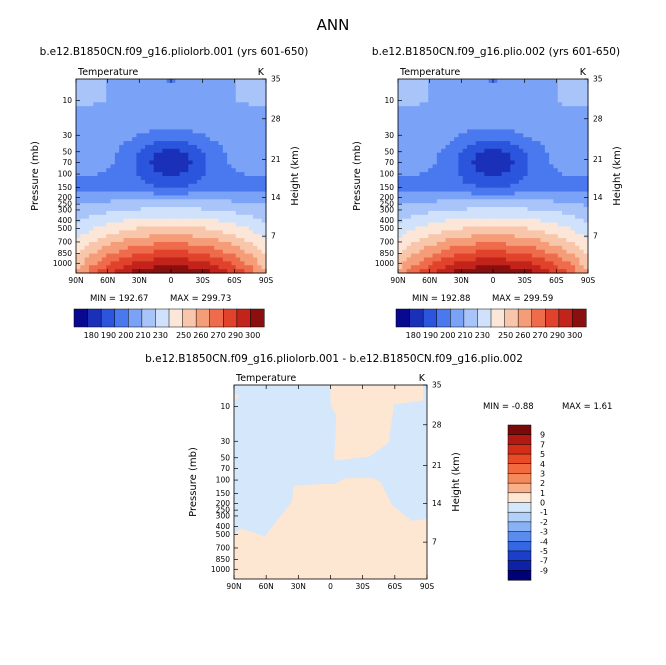  I want to click on colorbar-label: 4, so click(542, 464).